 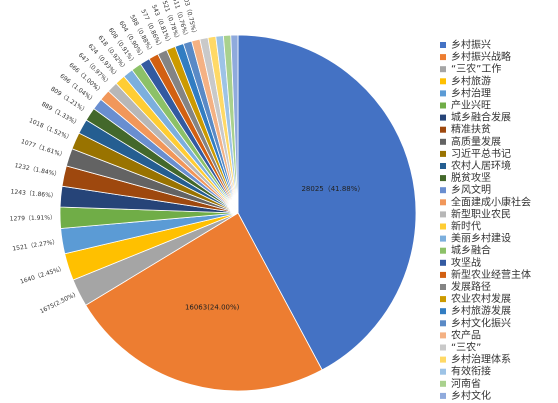 I want to click on legend-label: 乡村旅游, so click(x=471, y=80).